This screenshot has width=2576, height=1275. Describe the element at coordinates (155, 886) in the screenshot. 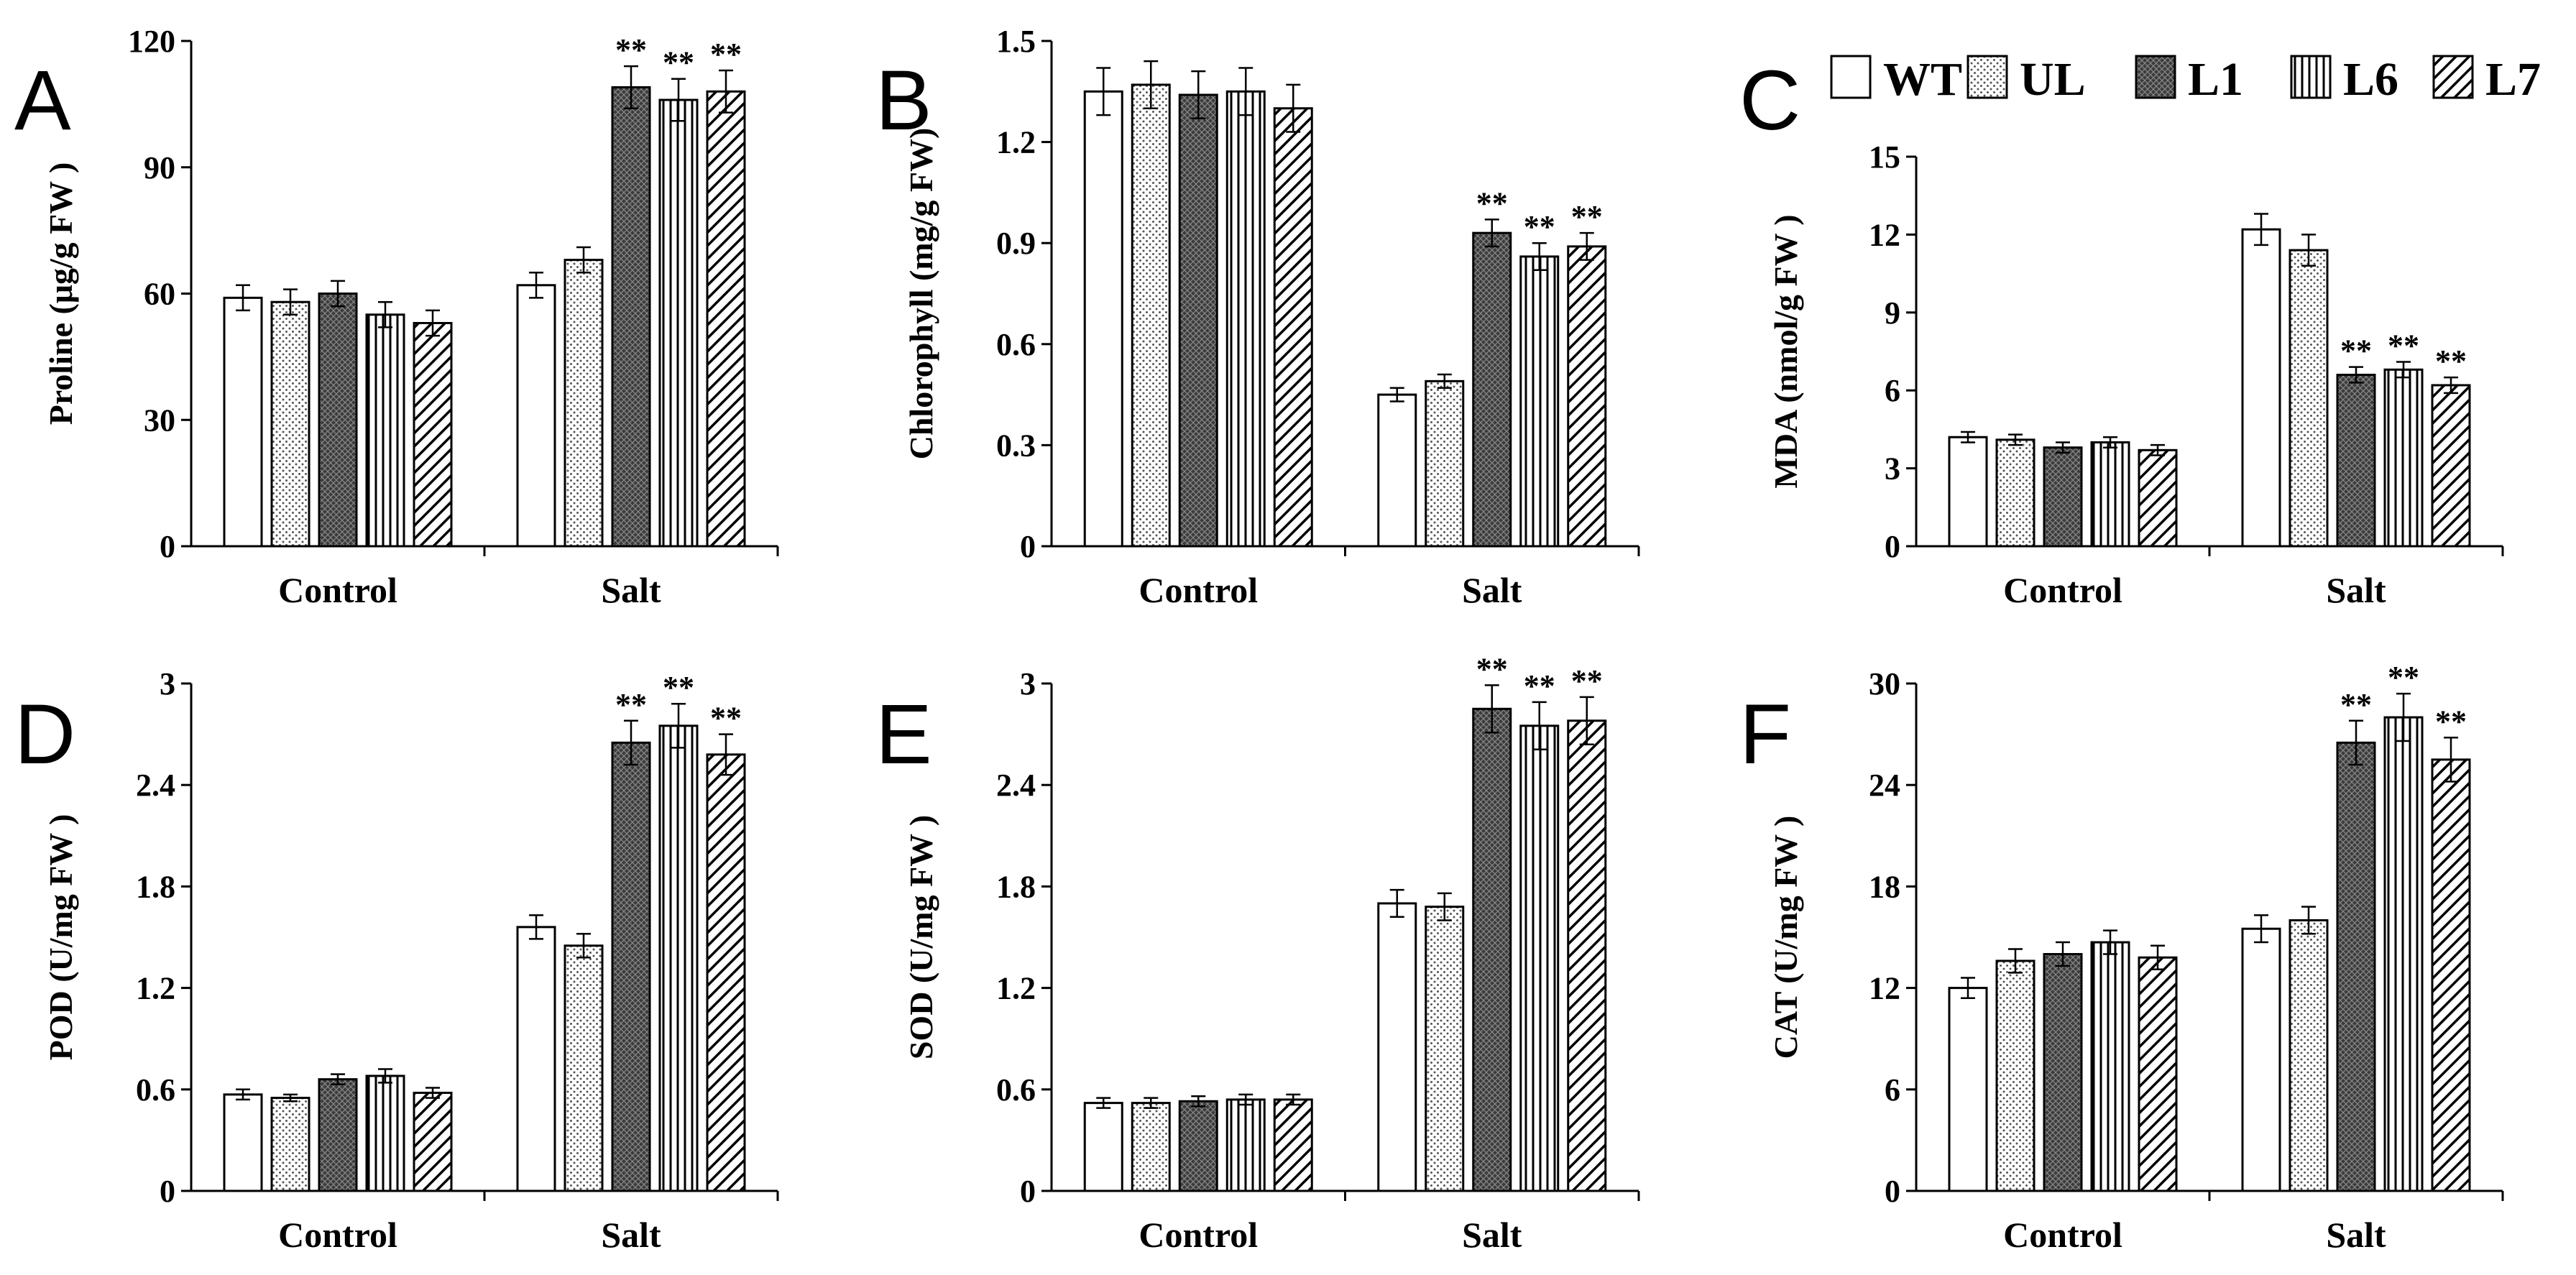

I see `y-tick-label: 1.8` at that location.